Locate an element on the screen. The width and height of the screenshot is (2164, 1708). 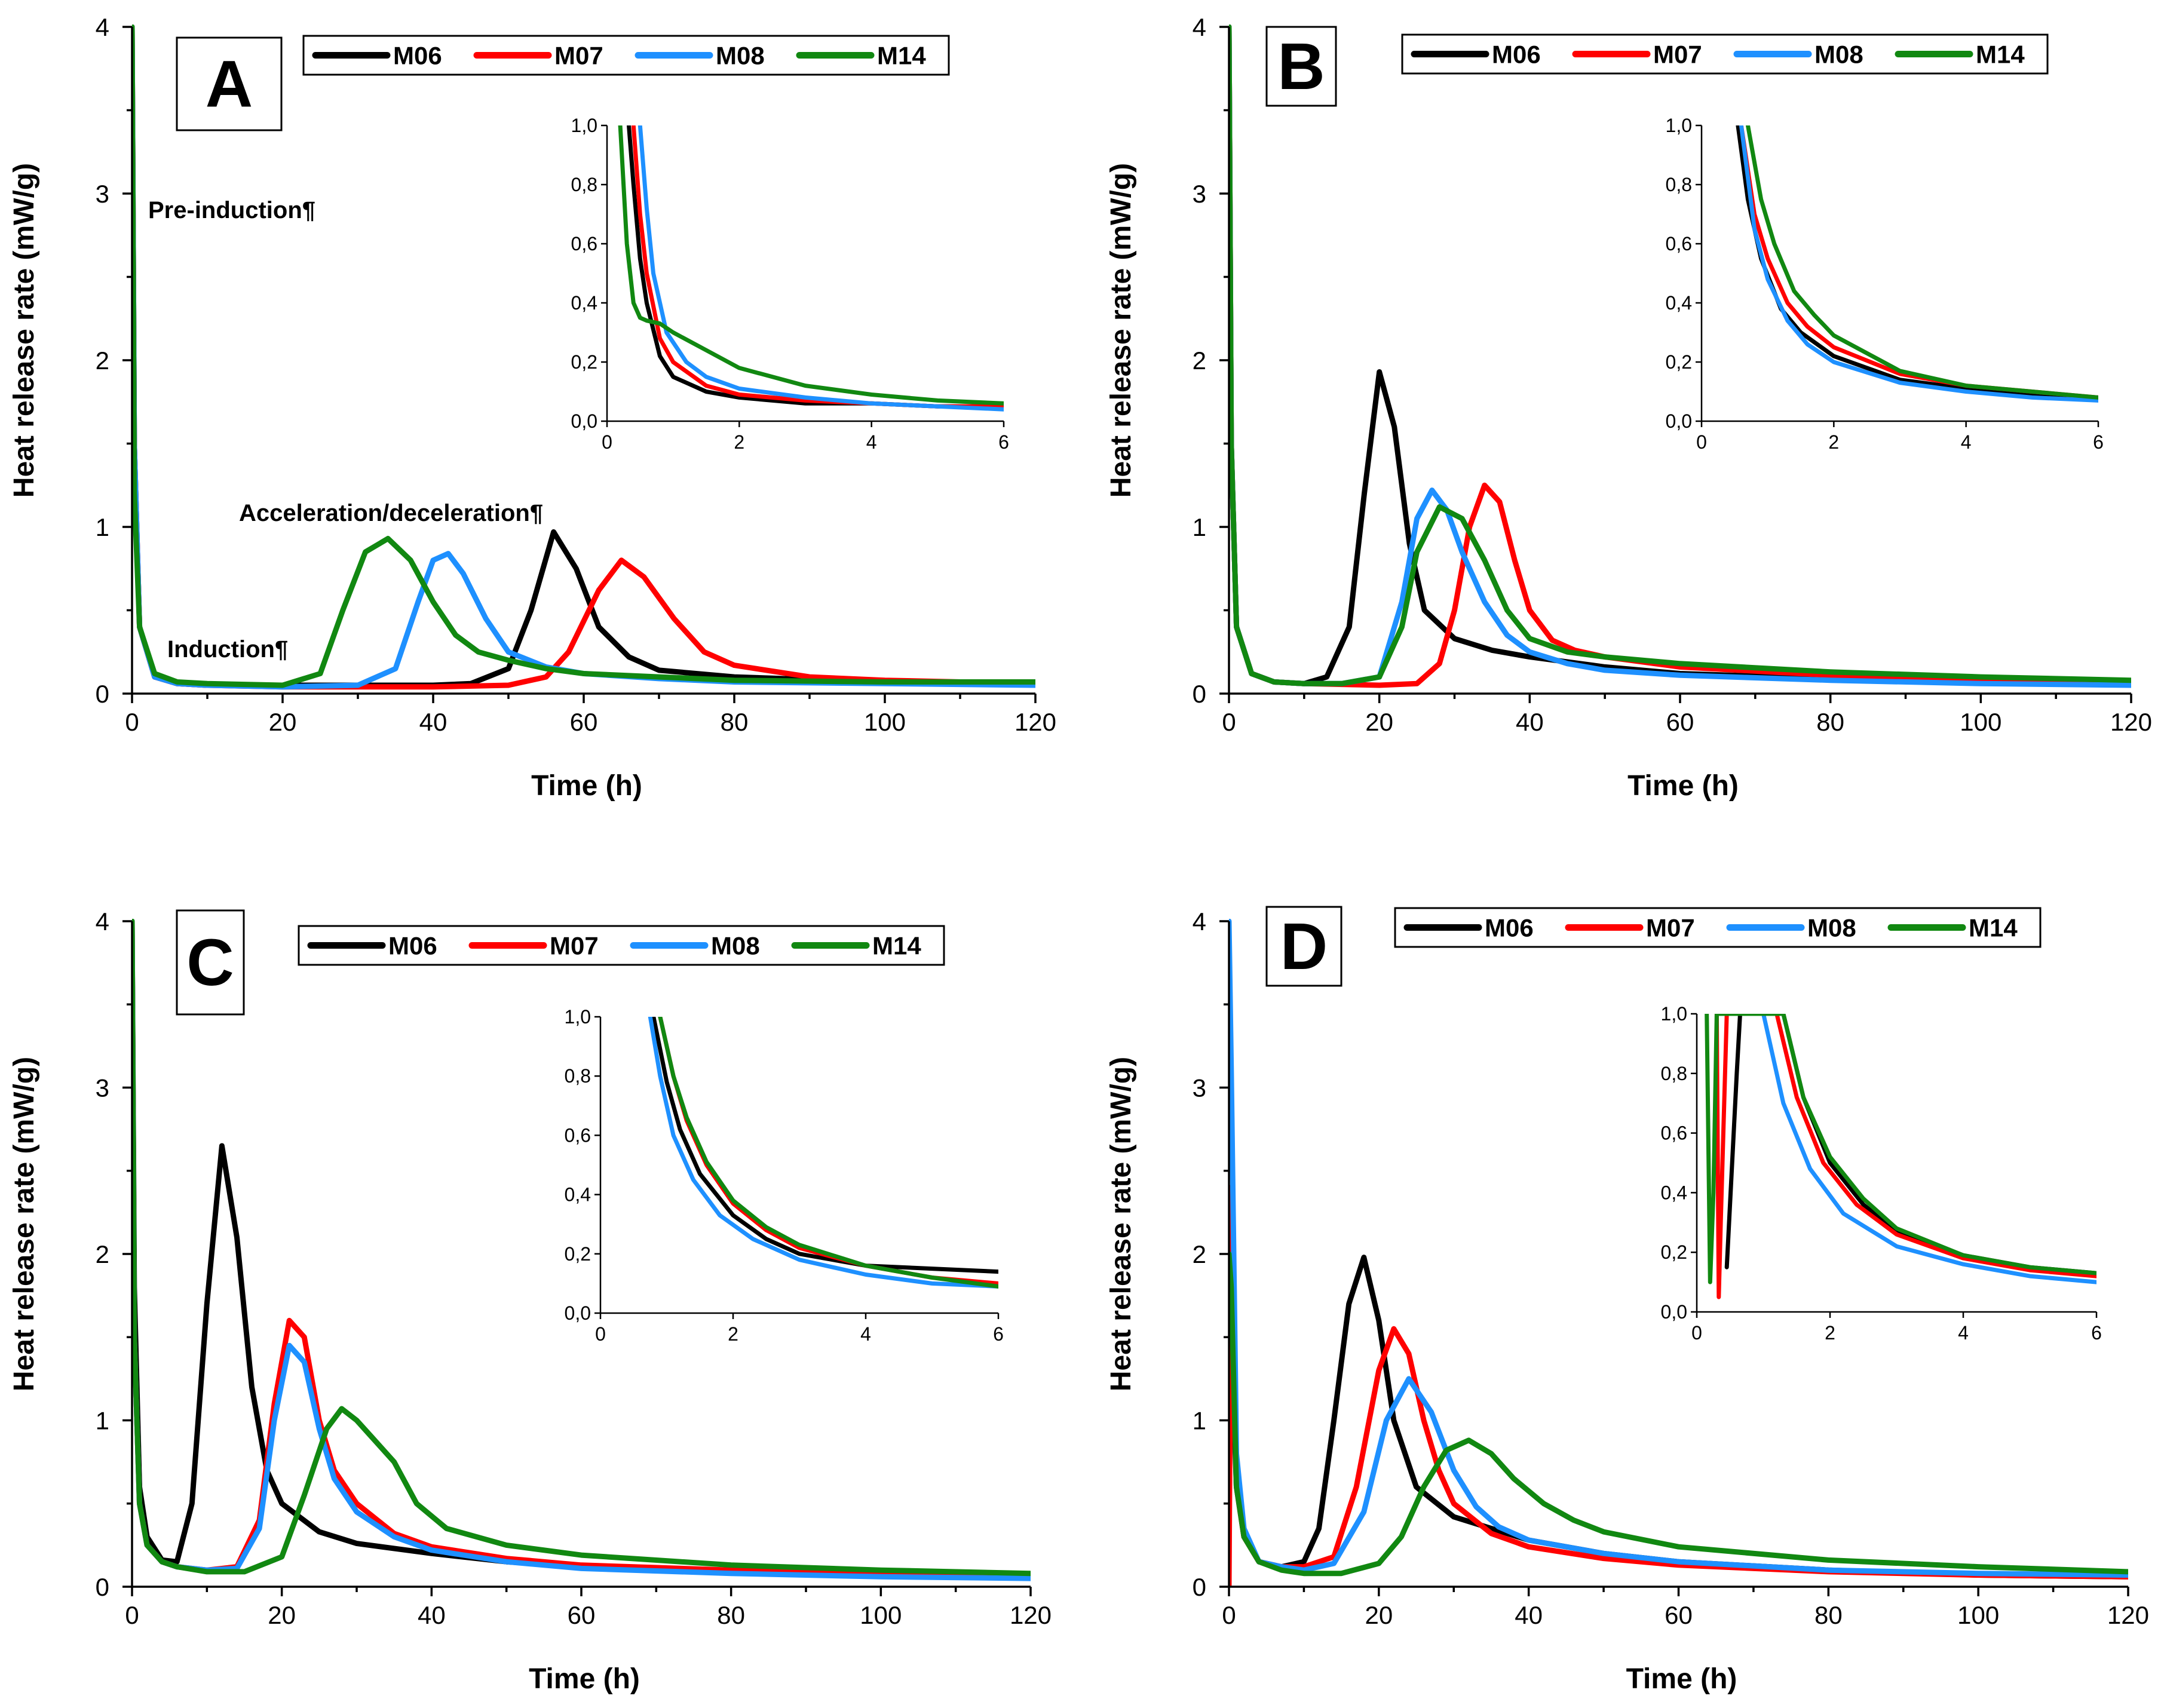
y-tick-label: 3 is located at coordinates (102, 194).